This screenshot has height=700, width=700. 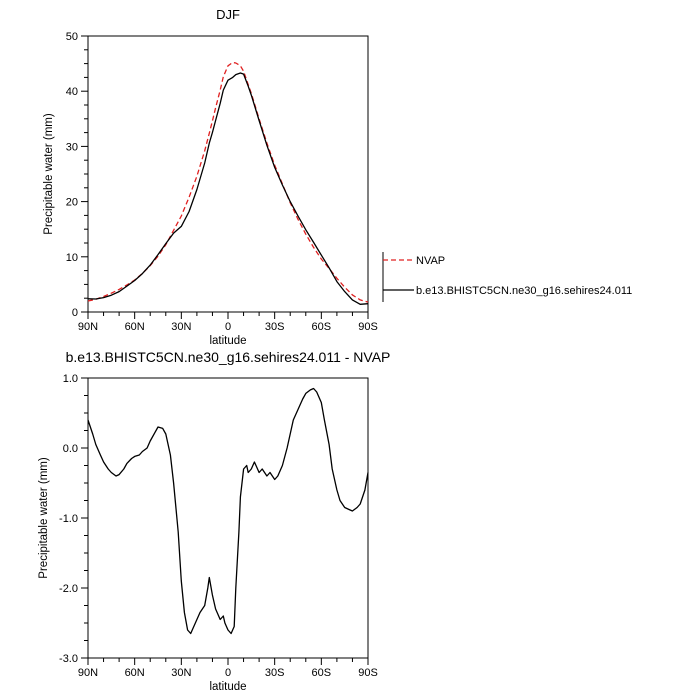 I want to click on y-tick-label: 10, so click(x=72, y=258).